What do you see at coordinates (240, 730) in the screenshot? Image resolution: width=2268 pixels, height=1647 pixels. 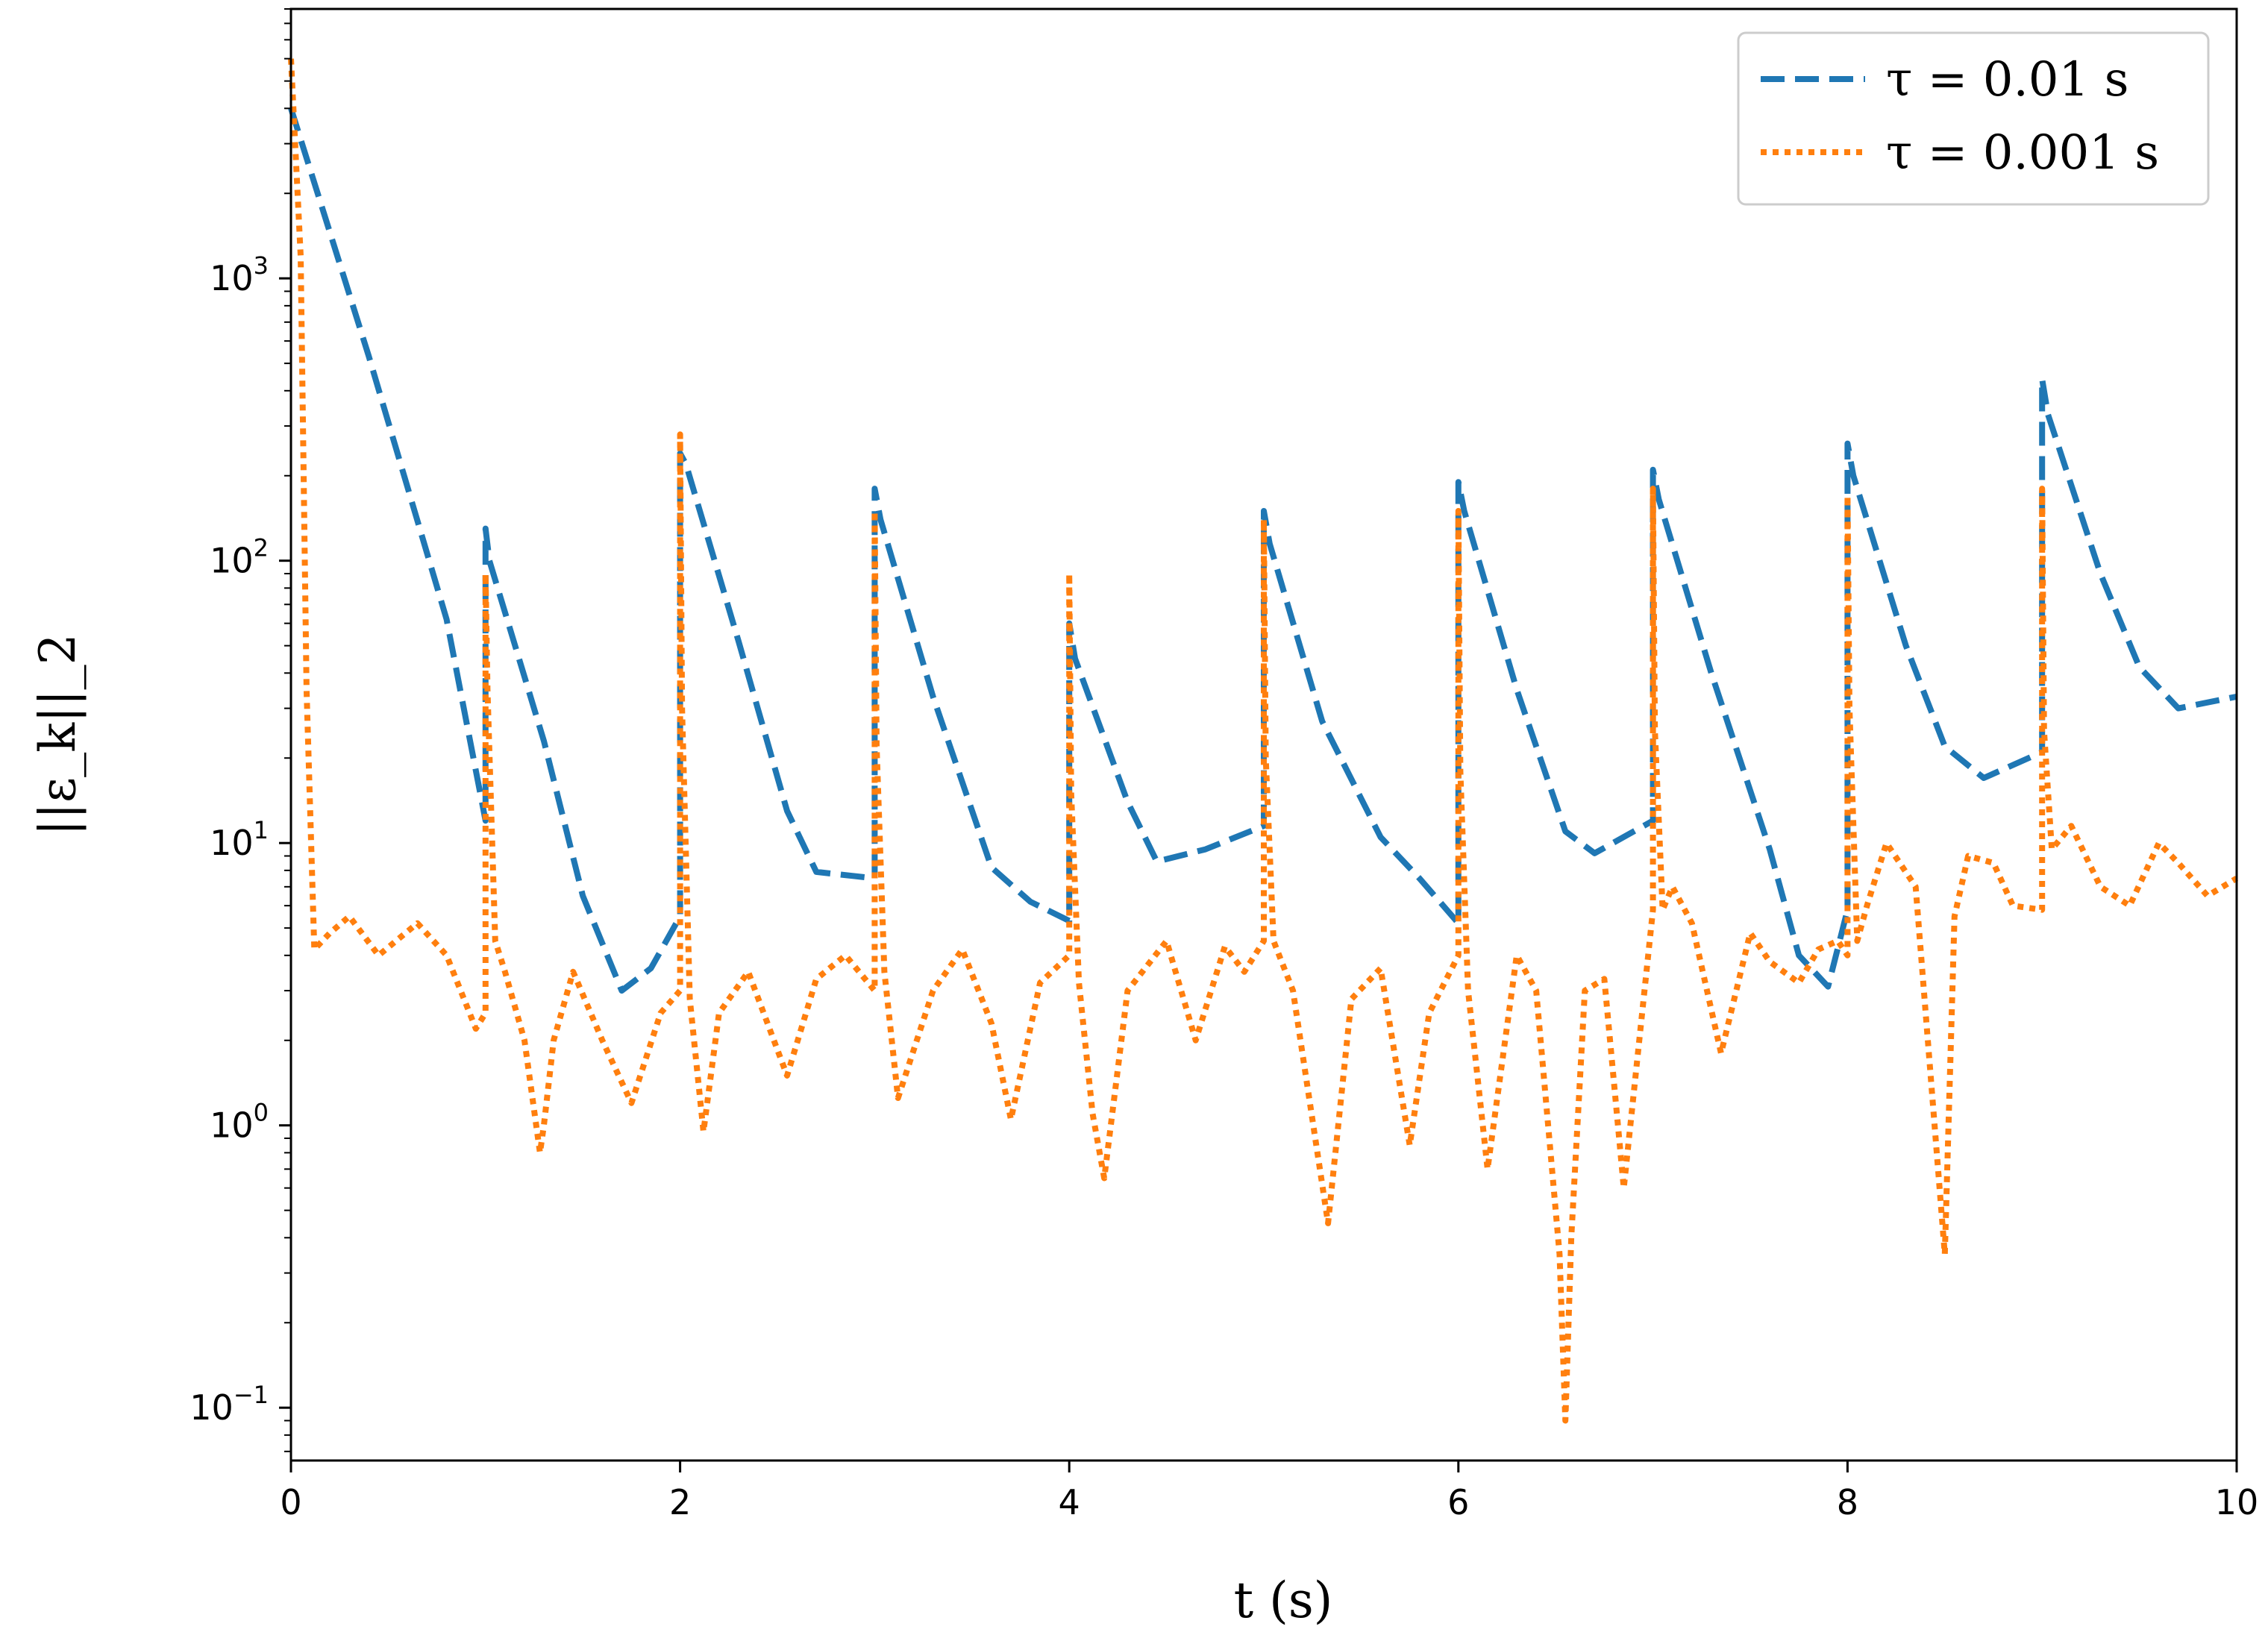 I see `y-axis: 10⁻¹ 10⁰ 10¹ 10² 10³` at bounding box center [240, 730].